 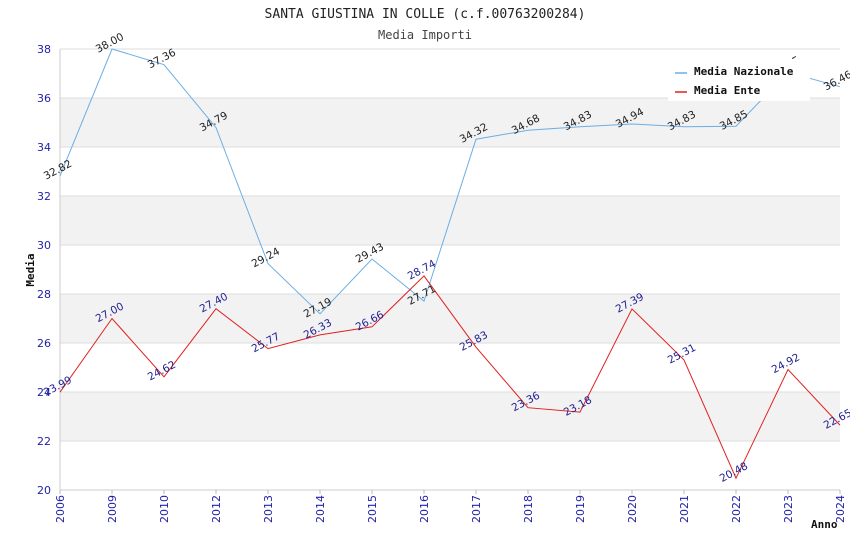 I want to click on x-tick-label: 2006, so click(x=60, y=509).